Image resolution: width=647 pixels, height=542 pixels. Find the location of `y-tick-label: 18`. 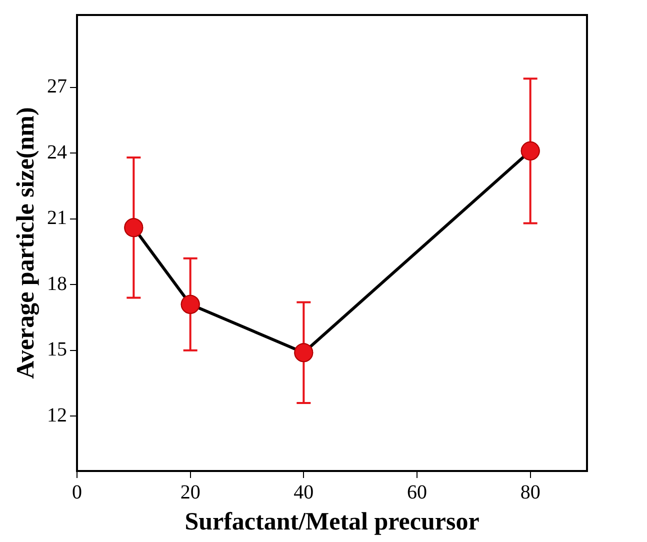

y-tick-label: 18 is located at coordinates (57, 283).